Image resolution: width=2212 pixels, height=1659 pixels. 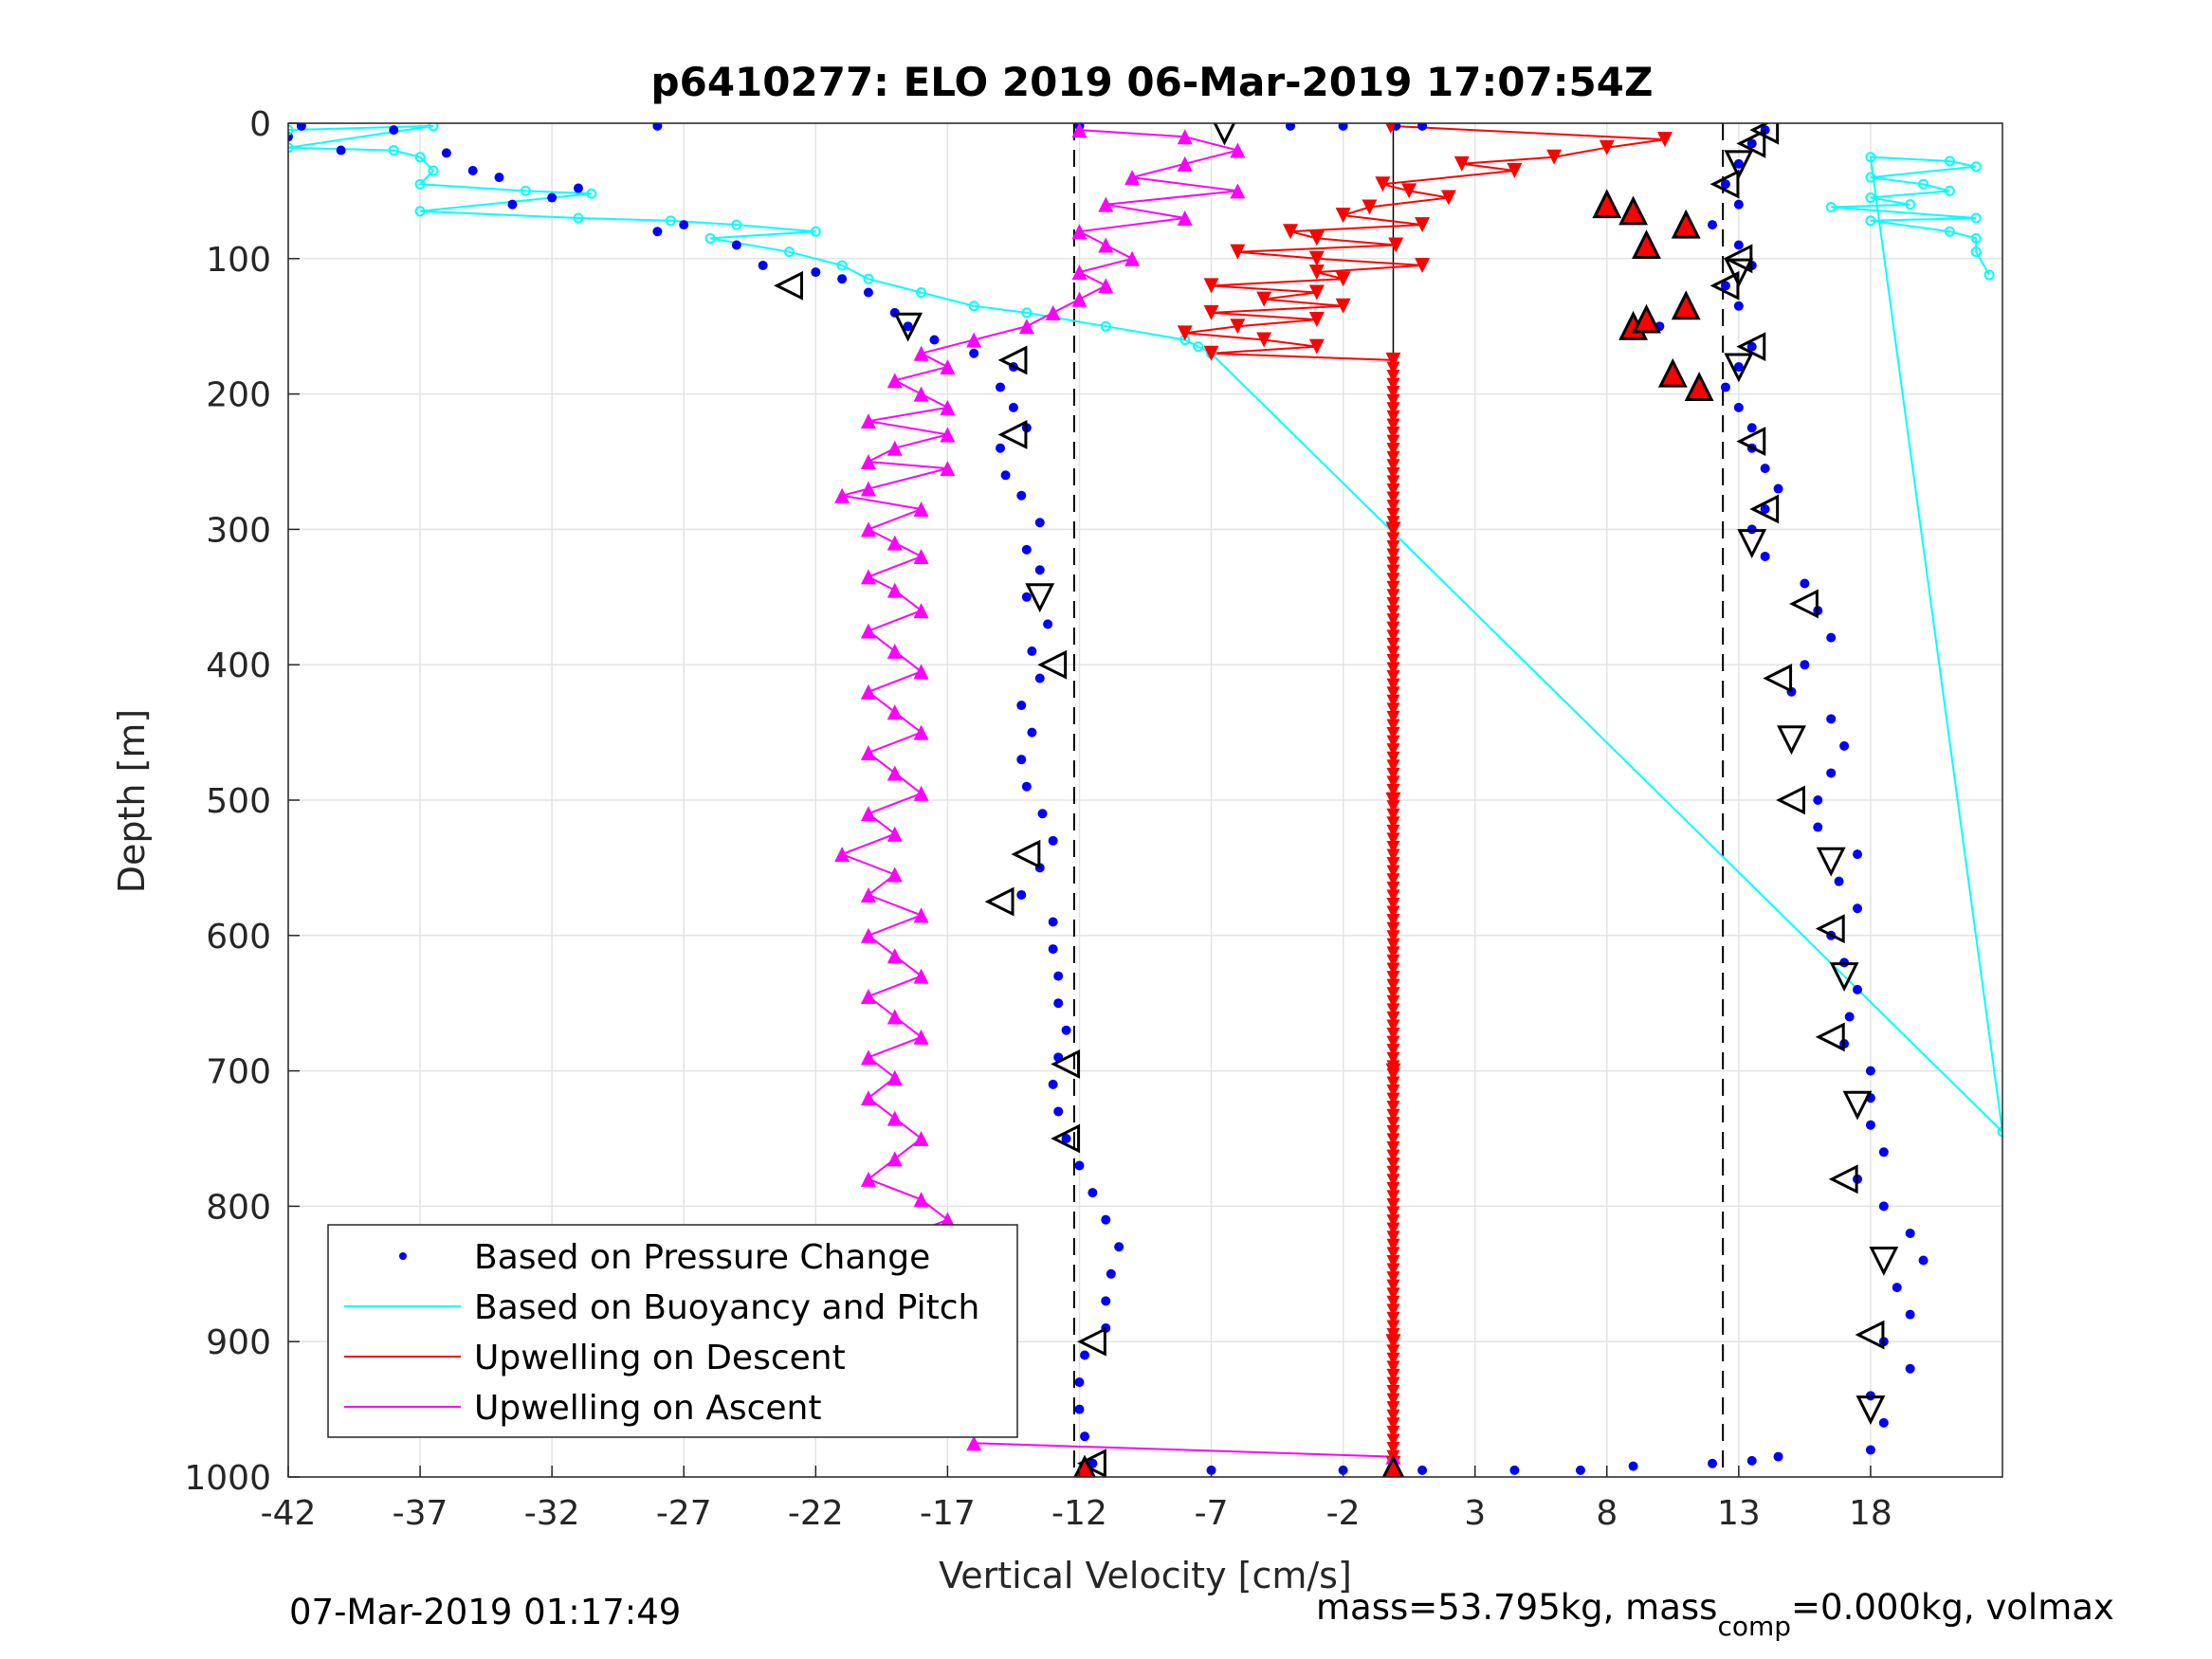 I want to click on x-axis-ticks: -42 -37 -32 -27 -22 -17 -12 -7 -2 3 8 13 18, so click(x=1076, y=1499).